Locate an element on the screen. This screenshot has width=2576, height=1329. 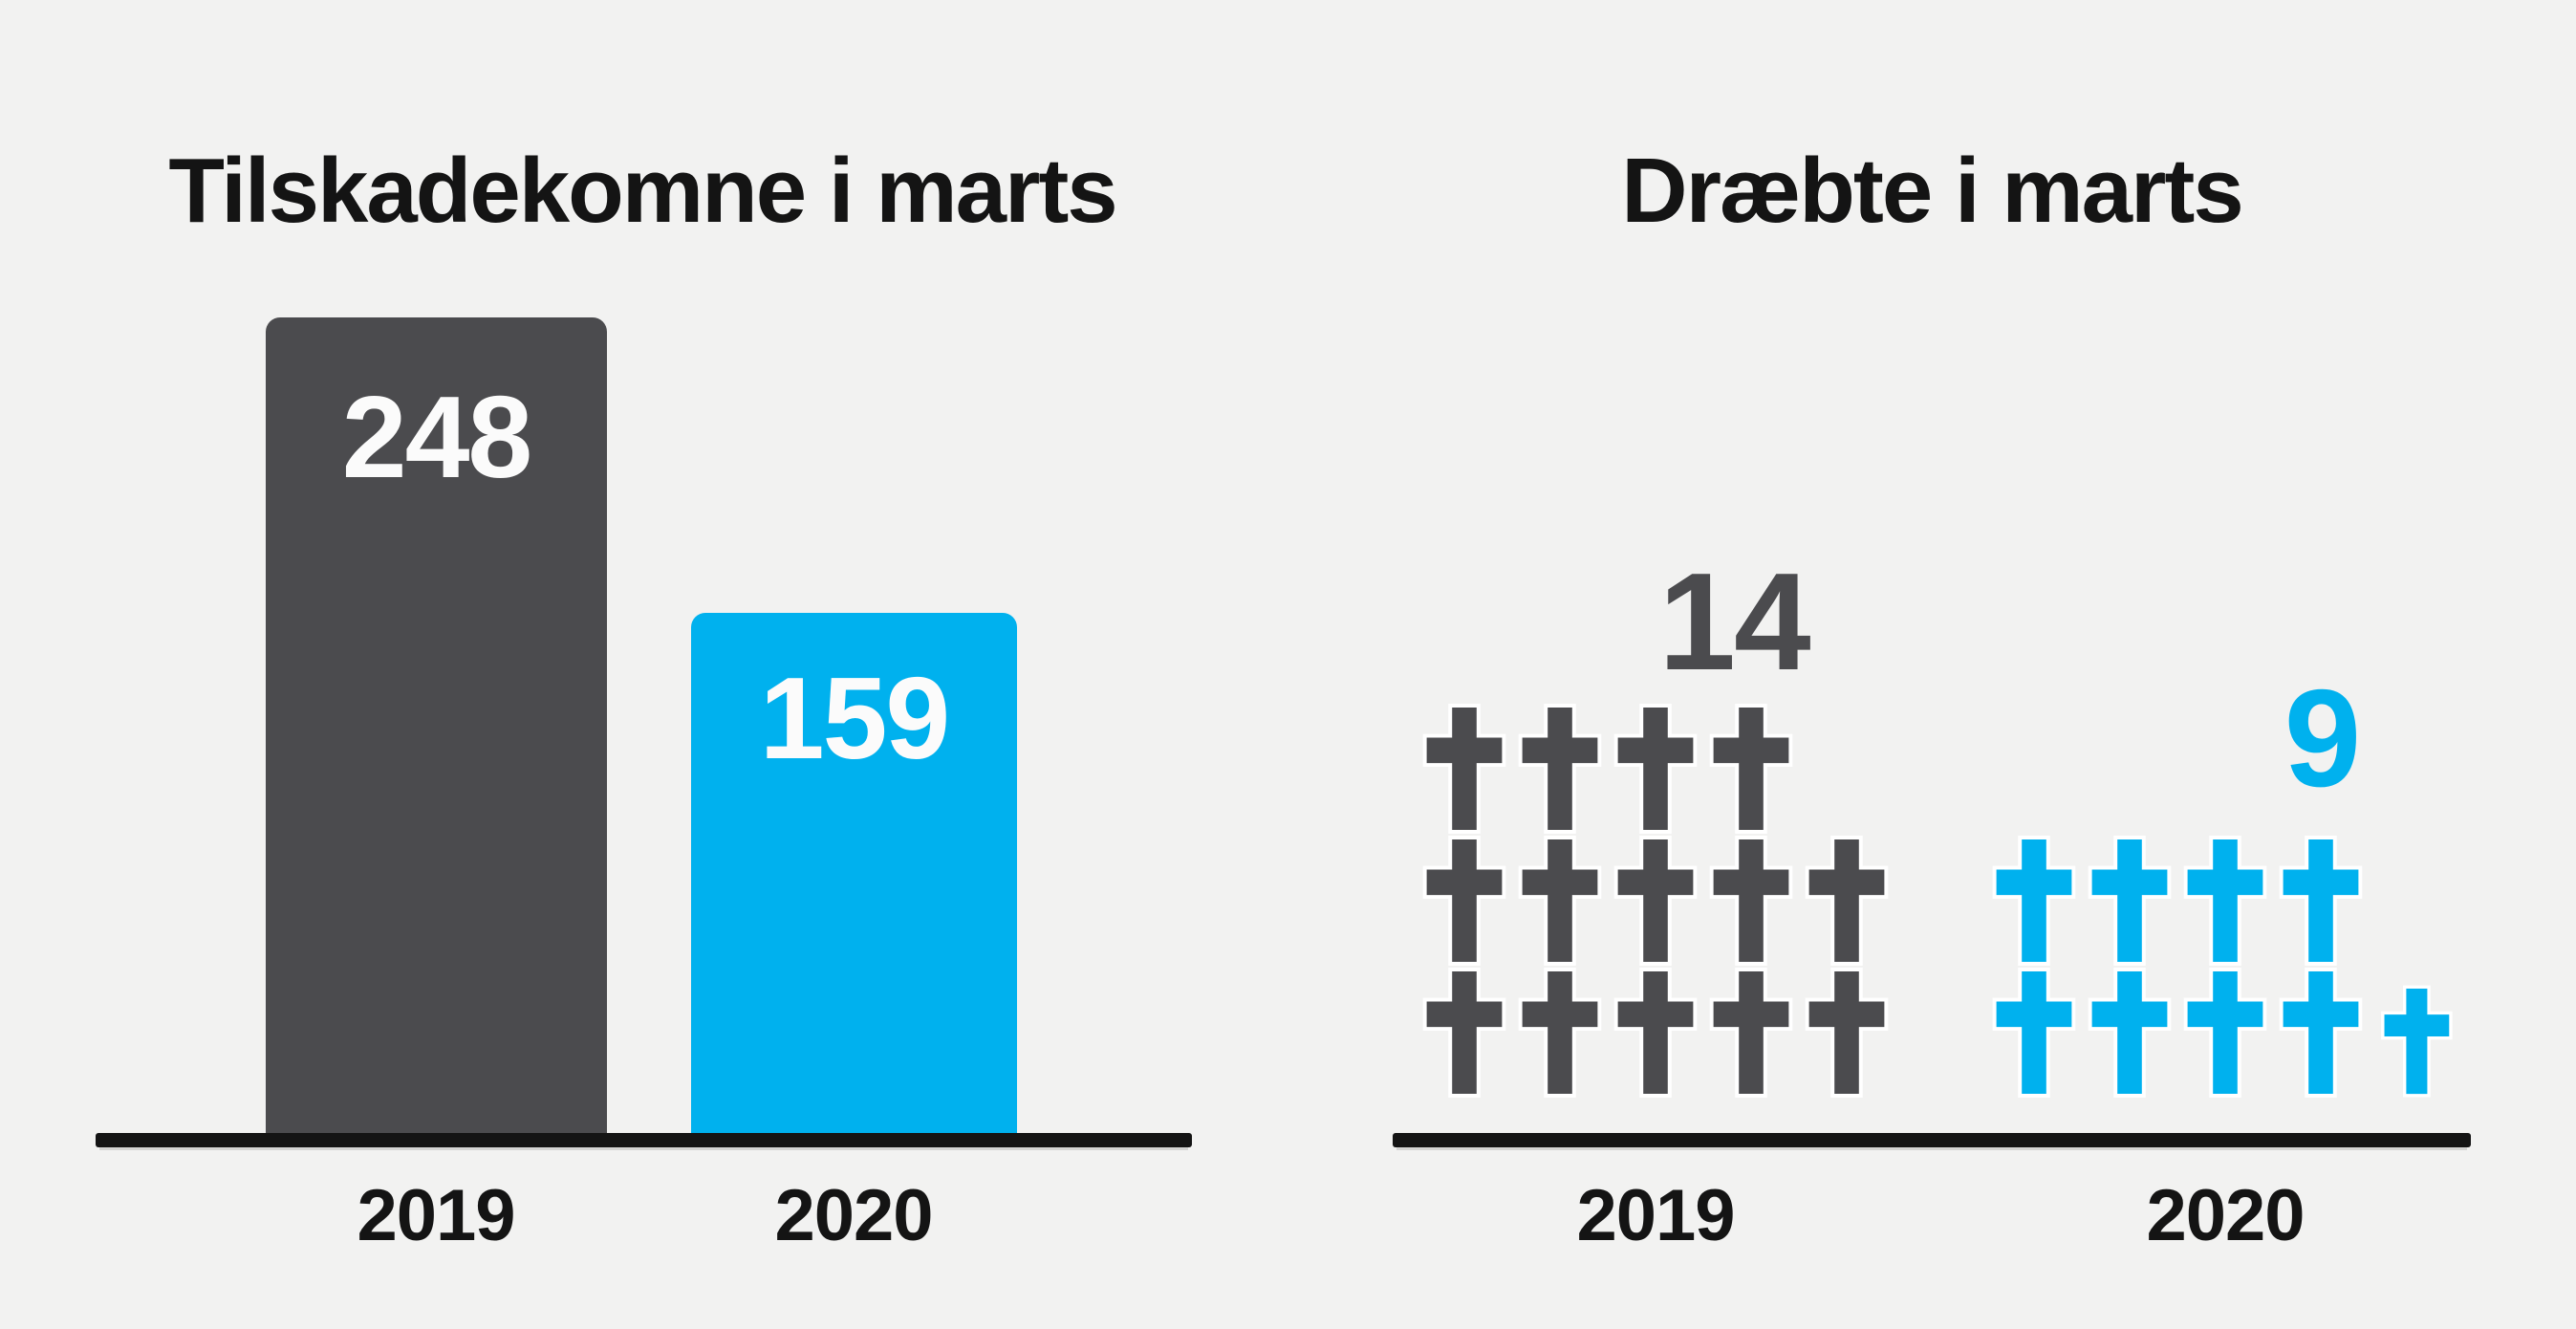
left-year-label-2020: 2020 is located at coordinates (854, 1215).